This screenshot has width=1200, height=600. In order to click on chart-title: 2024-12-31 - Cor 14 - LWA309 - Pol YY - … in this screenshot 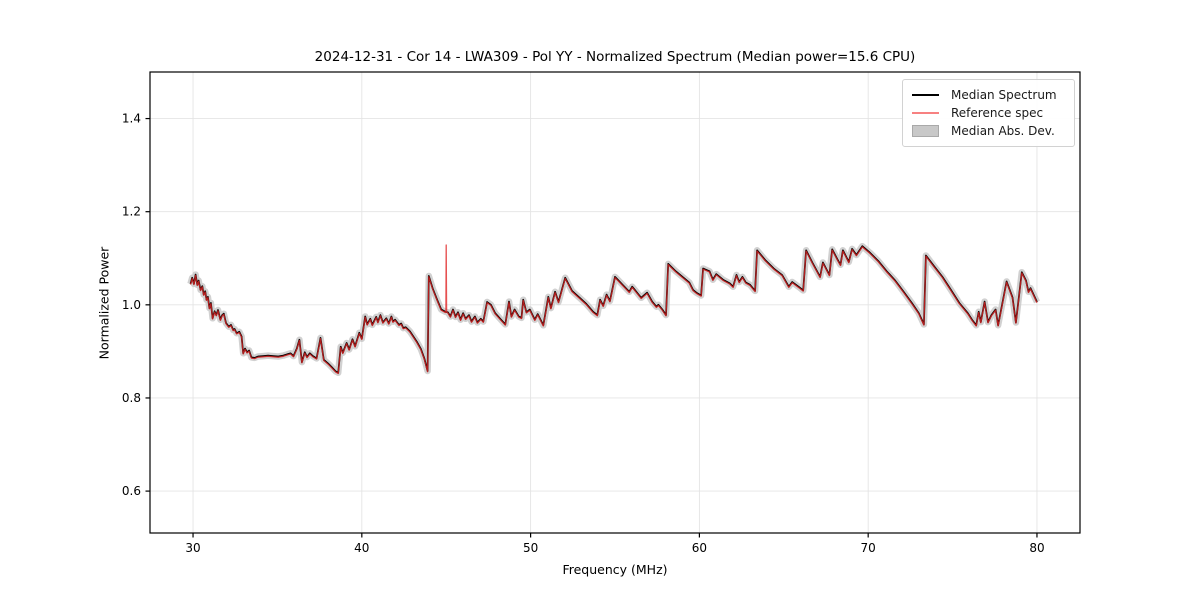, I will do `click(615, 57)`.